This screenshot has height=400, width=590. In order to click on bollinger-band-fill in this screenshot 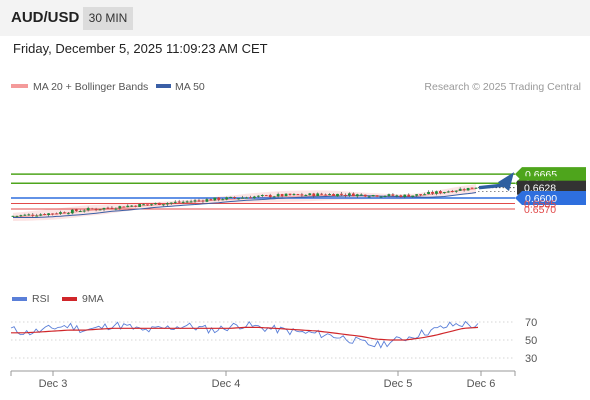, I will do `click(244, 202)`.